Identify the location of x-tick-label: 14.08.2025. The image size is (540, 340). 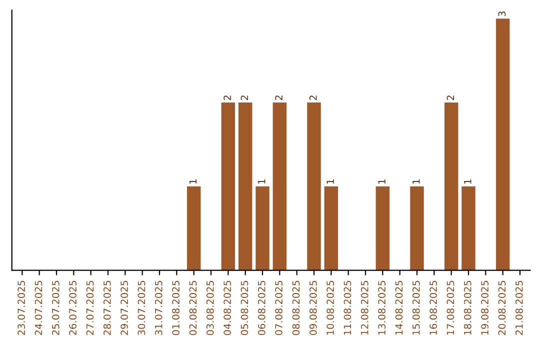
(399, 307).